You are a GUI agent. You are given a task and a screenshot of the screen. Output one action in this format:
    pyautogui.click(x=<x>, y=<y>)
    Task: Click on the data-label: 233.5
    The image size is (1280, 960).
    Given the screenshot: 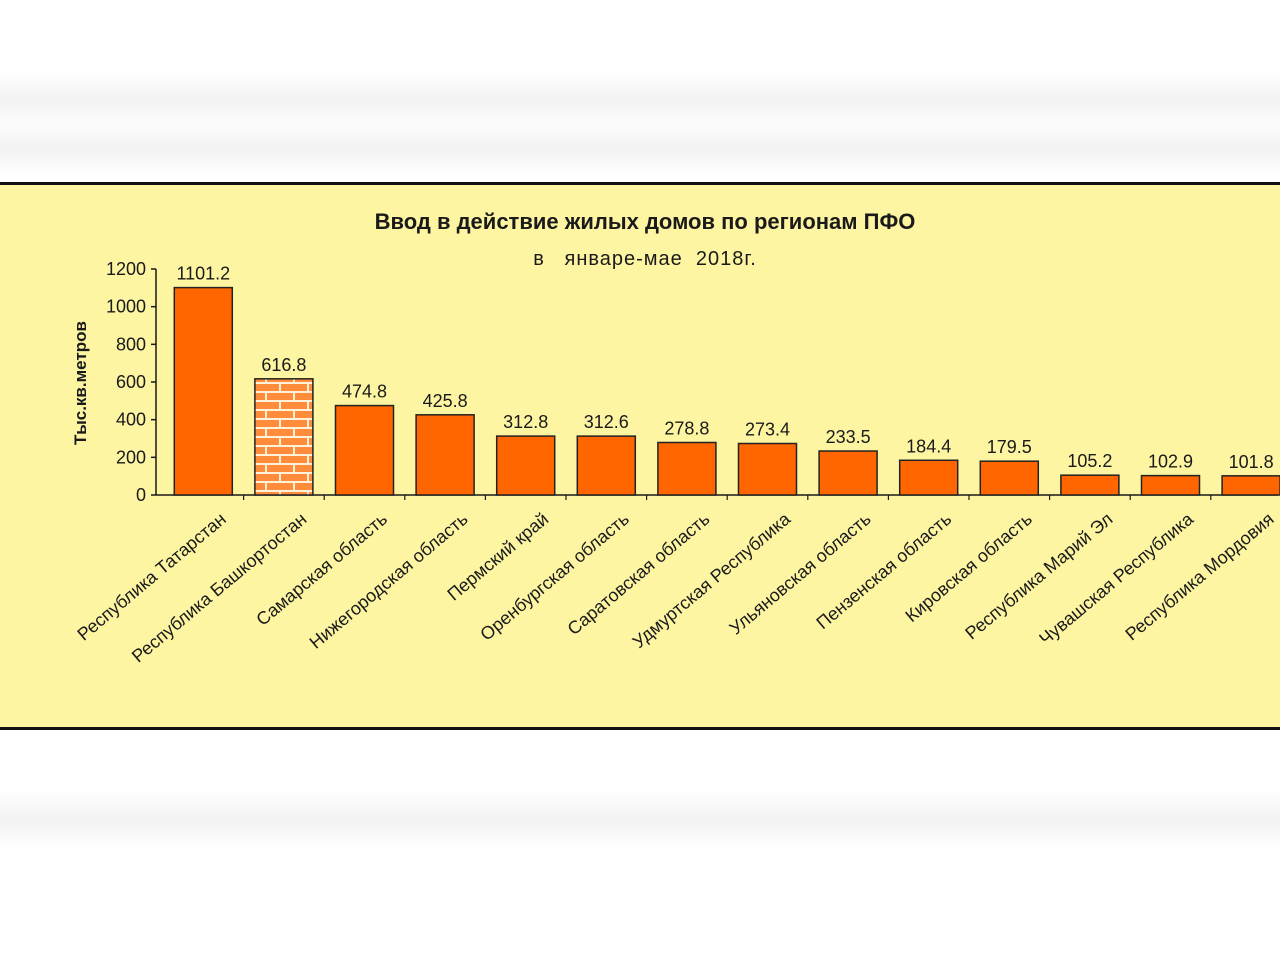 What is the action you would take?
    pyautogui.click(x=848, y=437)
    